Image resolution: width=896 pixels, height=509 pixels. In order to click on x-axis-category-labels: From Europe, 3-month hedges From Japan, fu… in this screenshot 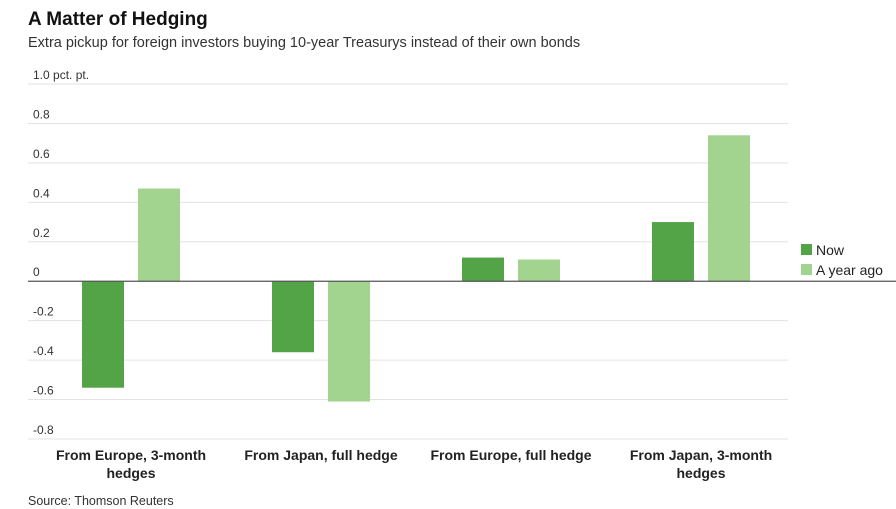, I will do `click(414, 464)`.